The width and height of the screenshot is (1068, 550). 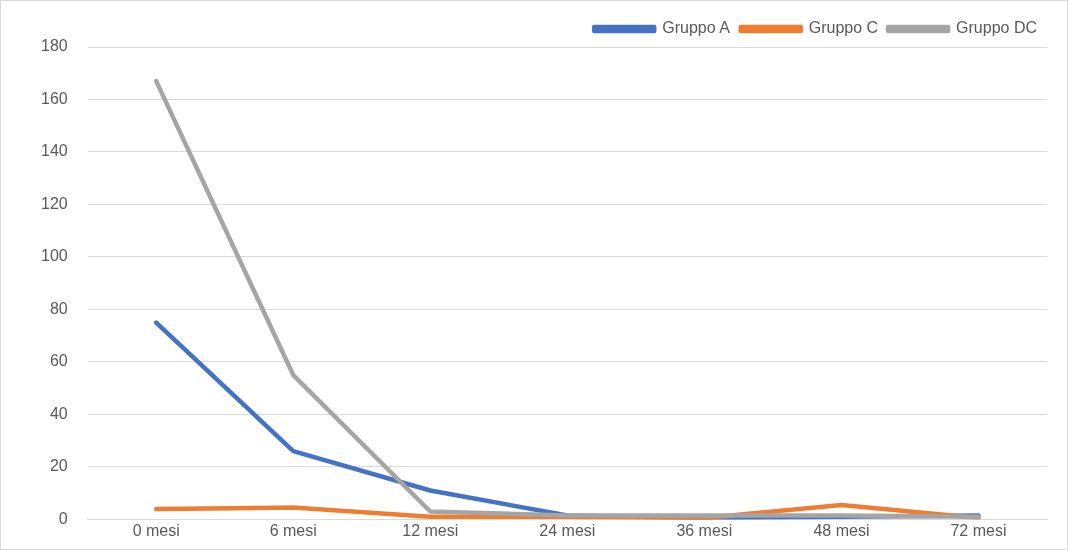 I want to click on x-tick-label: 36 mesi, so click(x=704, y=531).